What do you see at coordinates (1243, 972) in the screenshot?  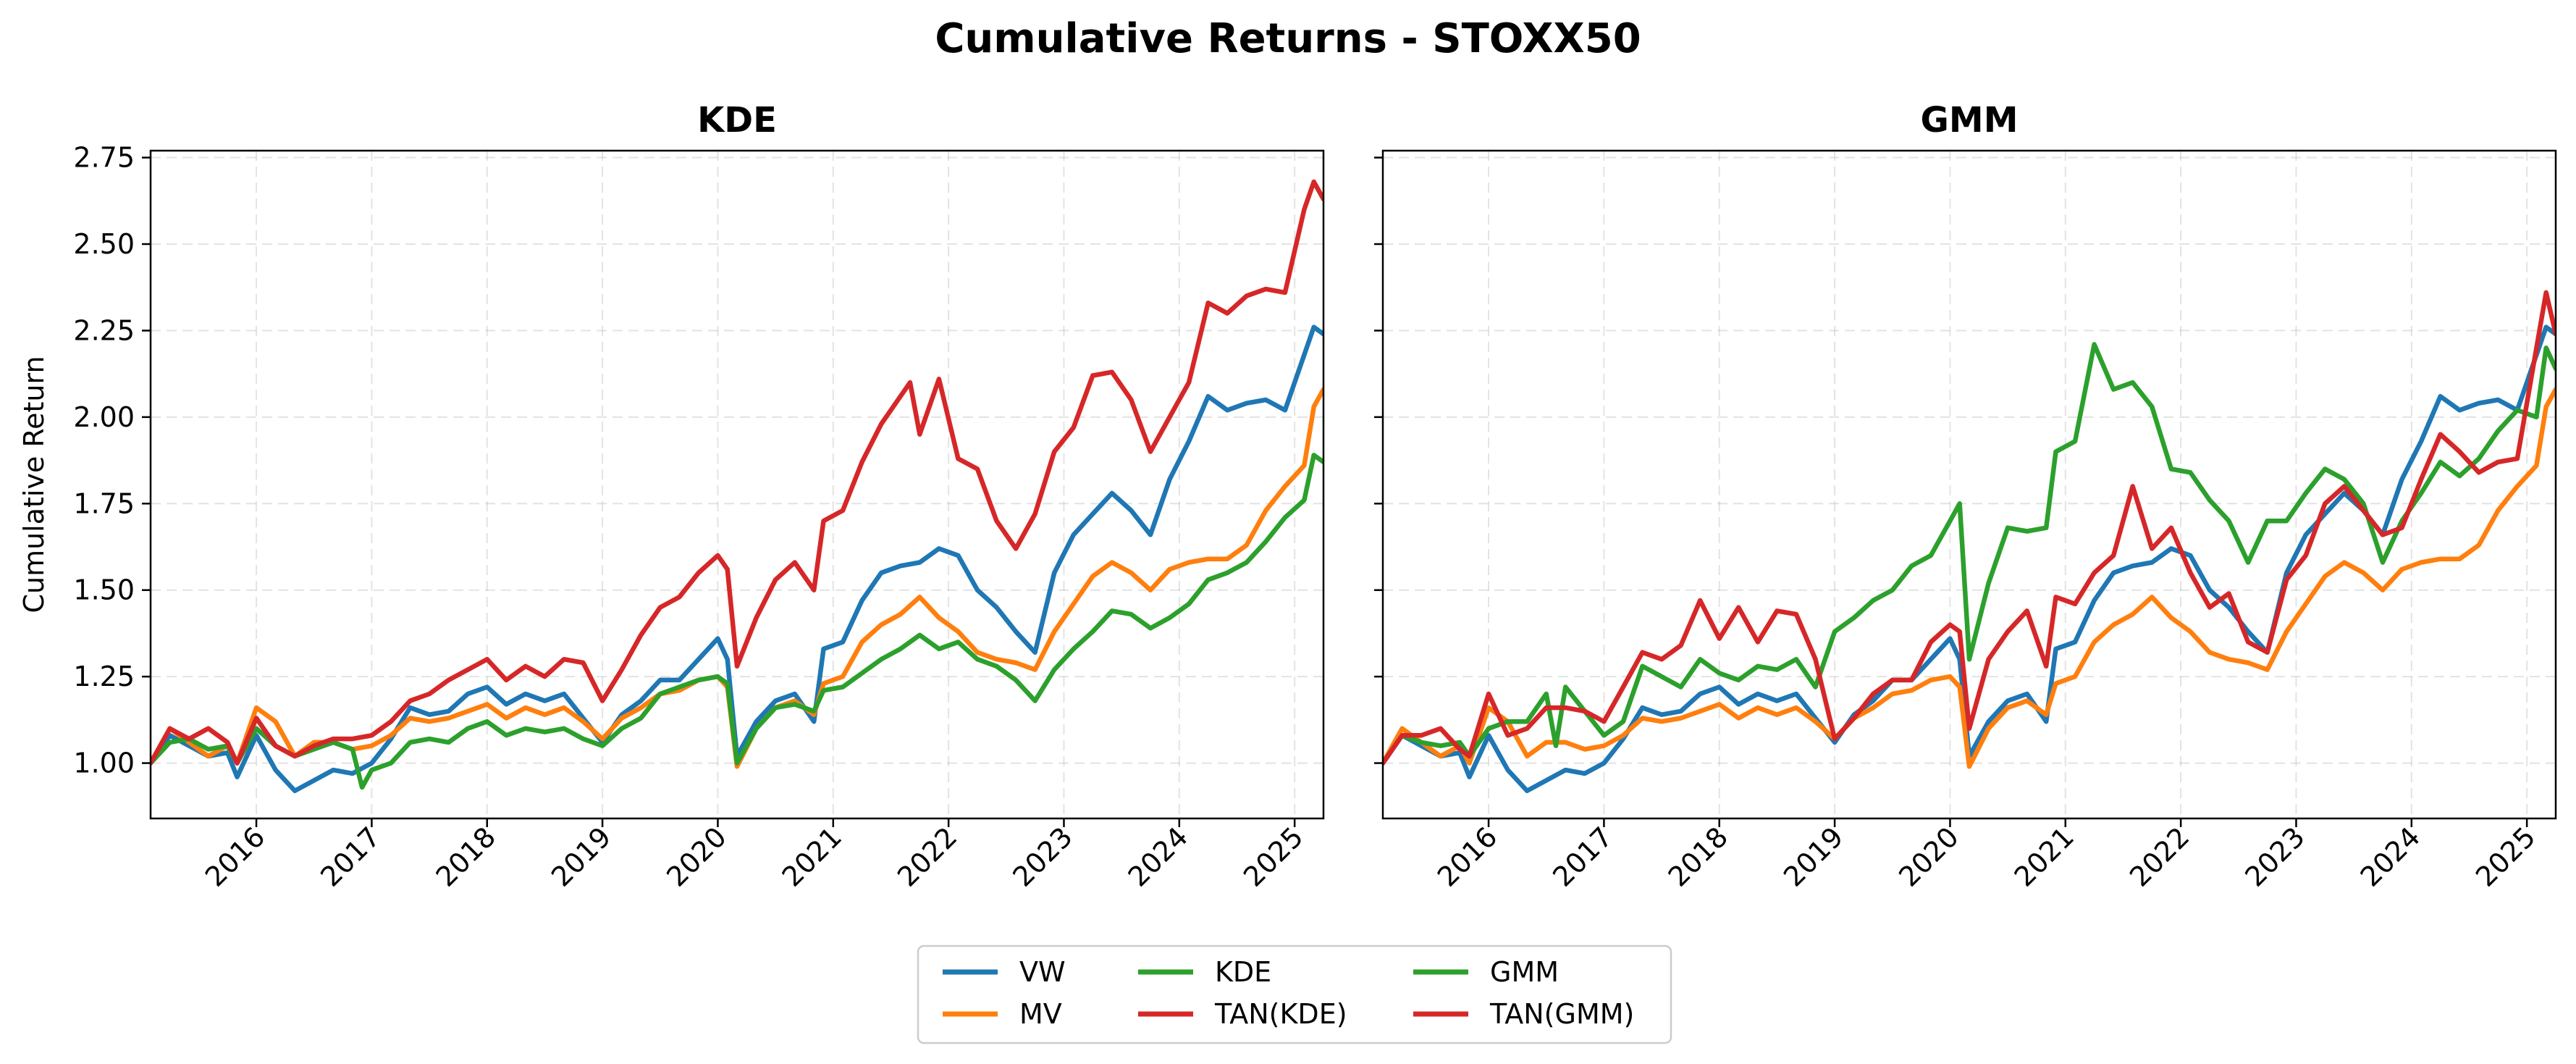 I see `legend-label: KDE` at bounding box center [1243, 972].